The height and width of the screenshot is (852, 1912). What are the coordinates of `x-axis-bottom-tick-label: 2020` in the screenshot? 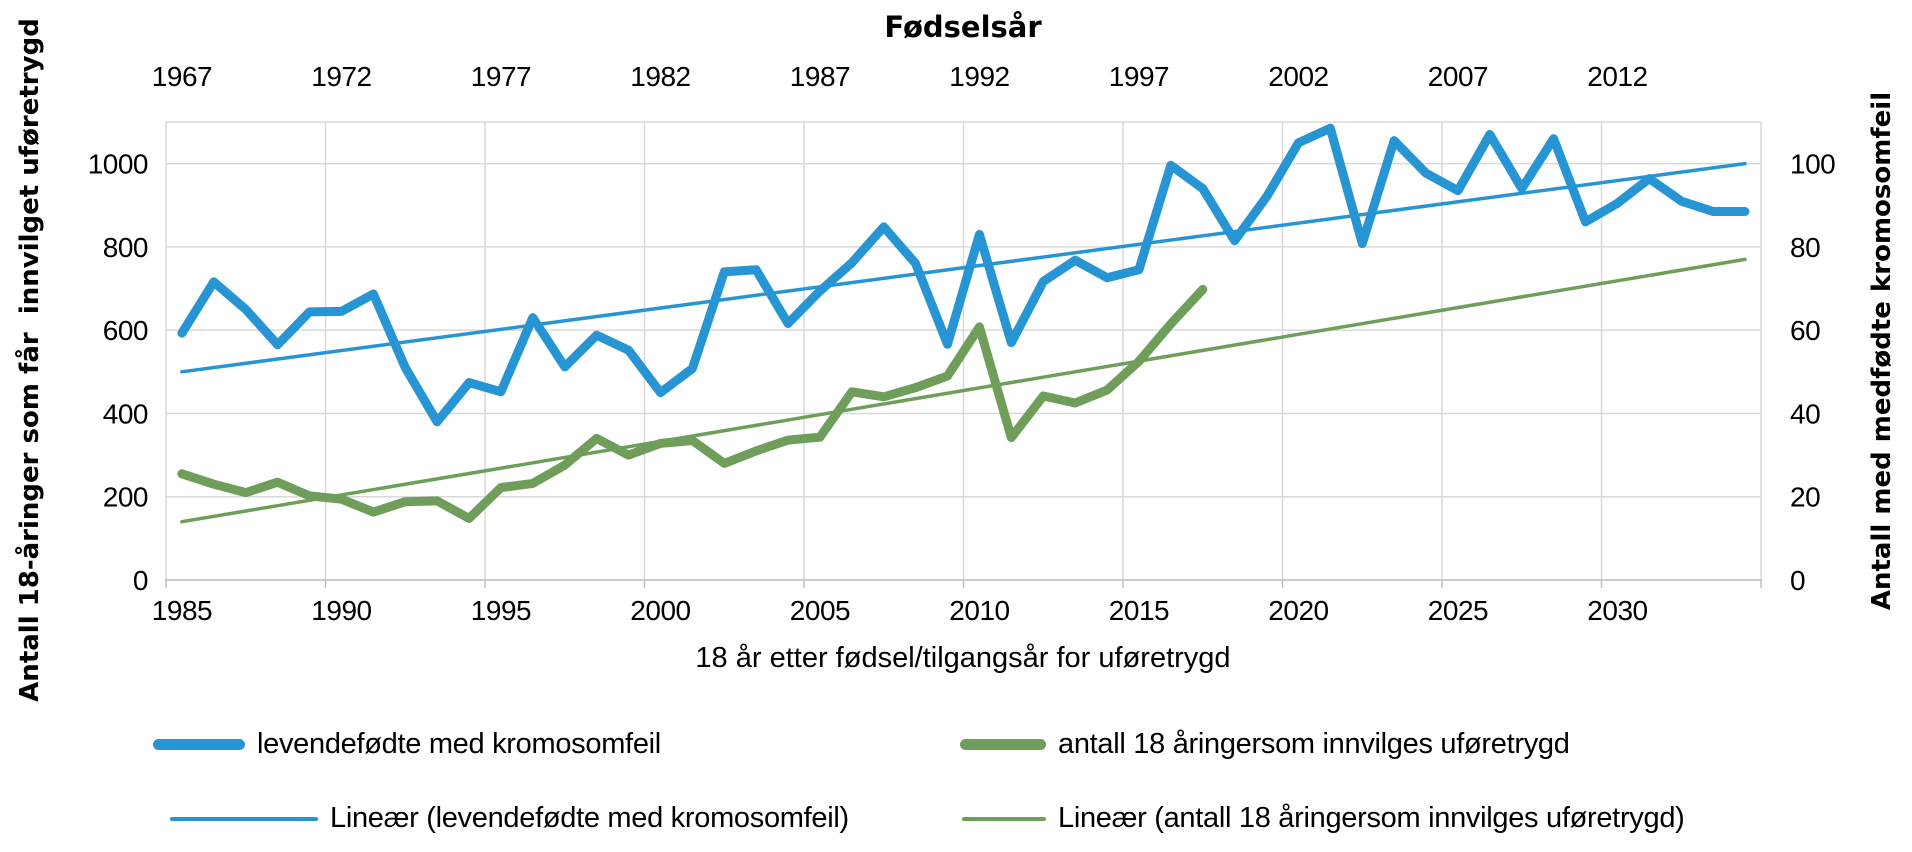 It's located at (1298, 610).